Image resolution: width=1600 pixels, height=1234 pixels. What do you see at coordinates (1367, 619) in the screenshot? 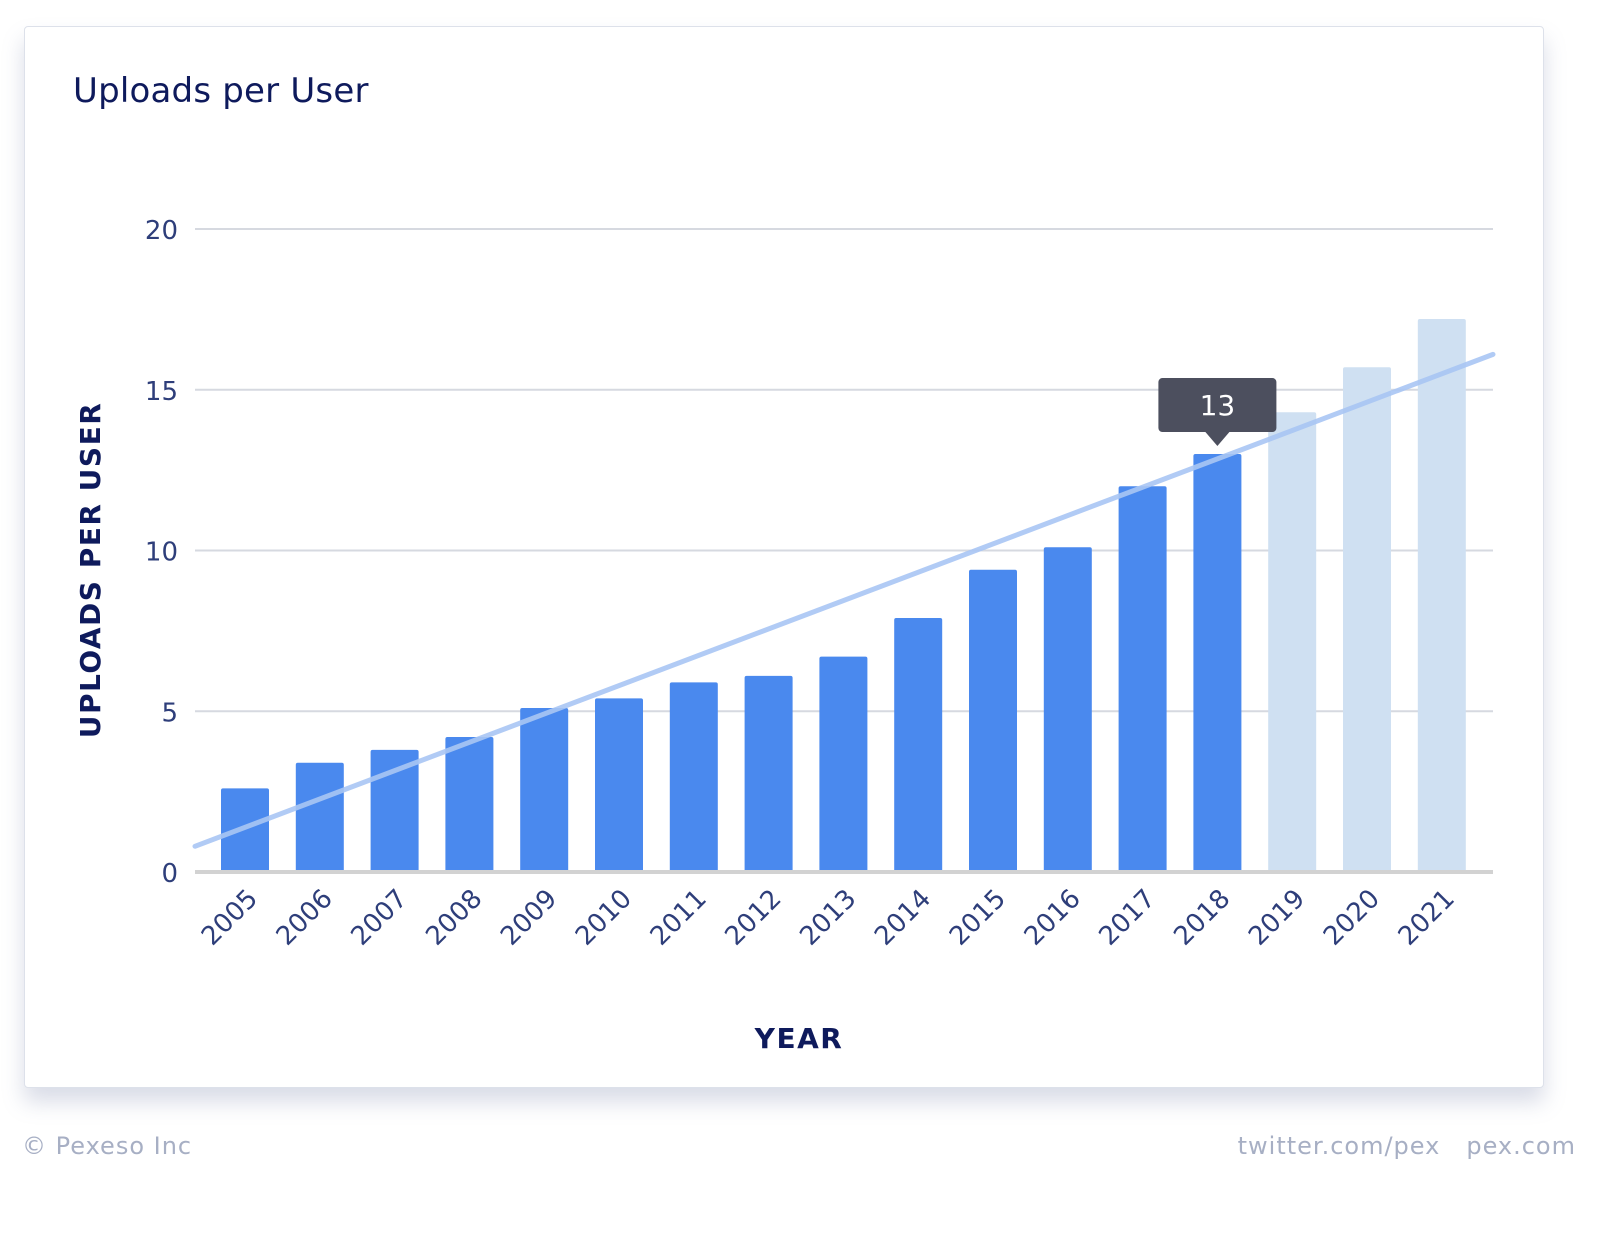
I see `bar-2020` at bounding box center [1367, 619].